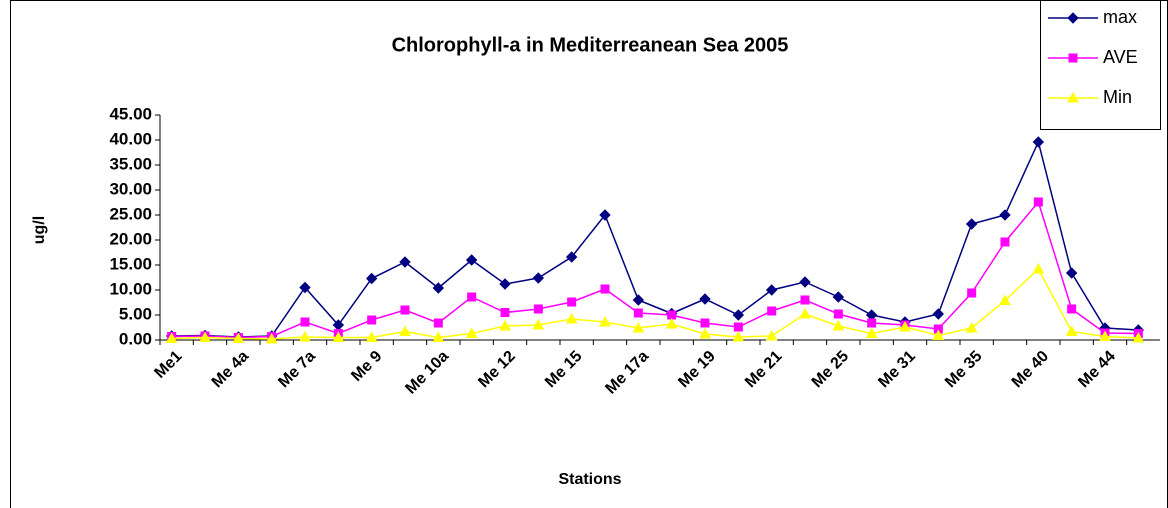 This screenshot has height=508, width=1168. What do you see at coordinates (655, 303) in the screenshot?
I see `series-line` at bounding box center [655, 303].